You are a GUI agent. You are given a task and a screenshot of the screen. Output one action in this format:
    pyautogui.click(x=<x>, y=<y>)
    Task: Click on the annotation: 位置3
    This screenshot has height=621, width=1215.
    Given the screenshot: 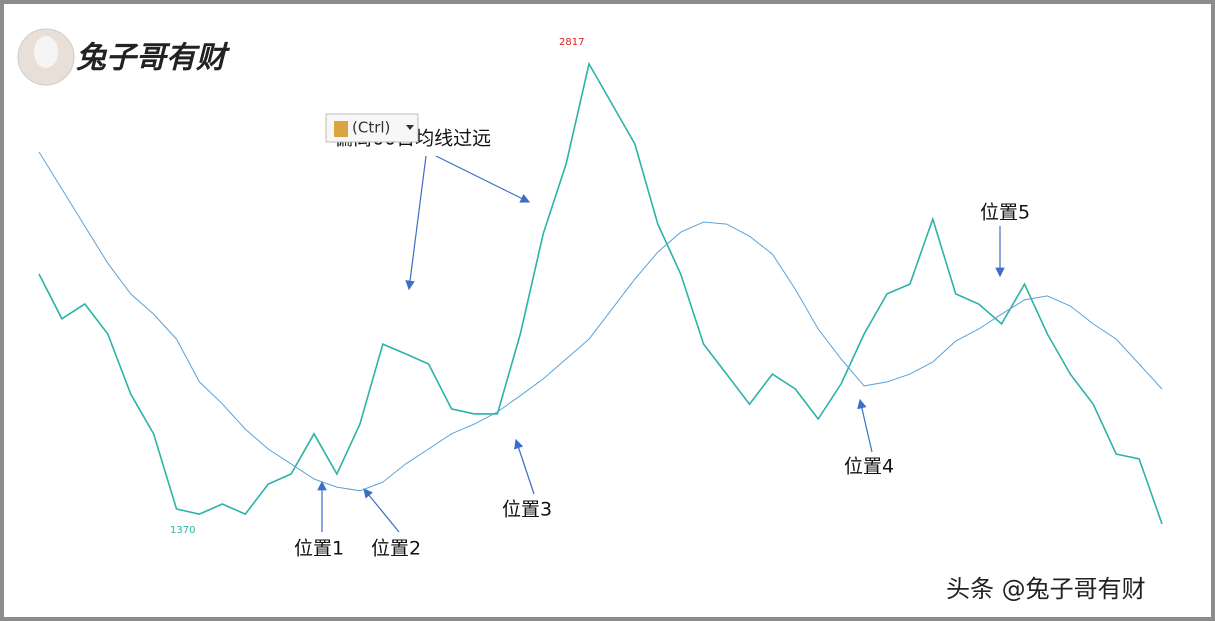 What is the action you would take?
    pyautogui.click(x=527, y=510)
    